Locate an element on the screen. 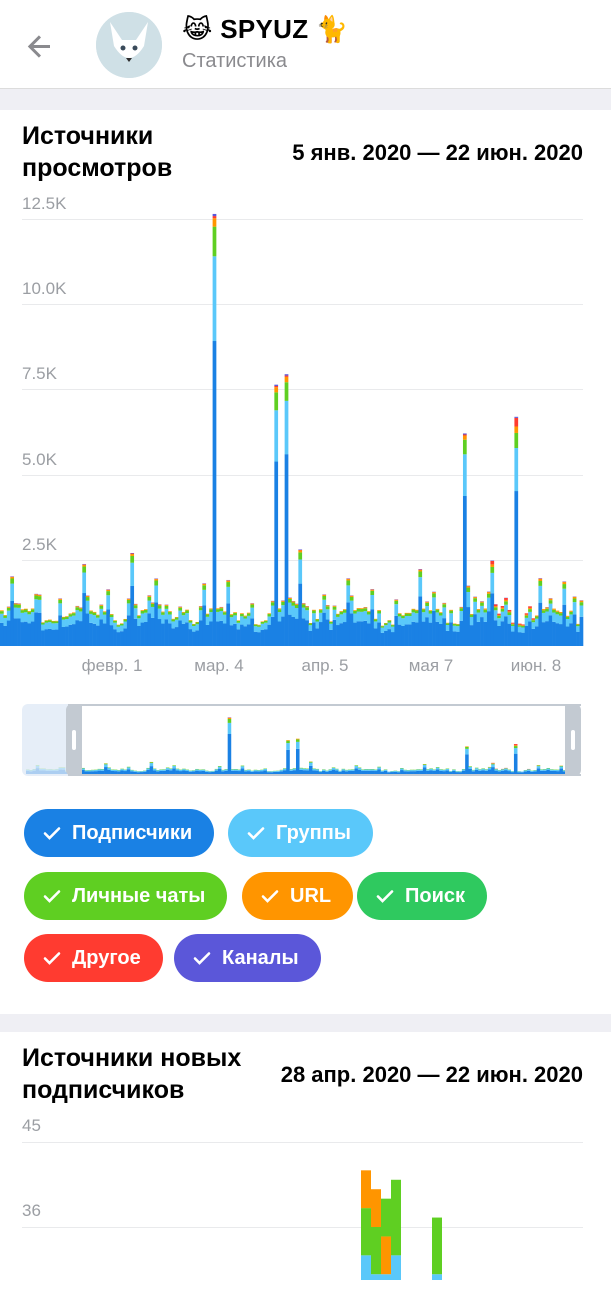  navigator-window is located at coordinates (324, 740).